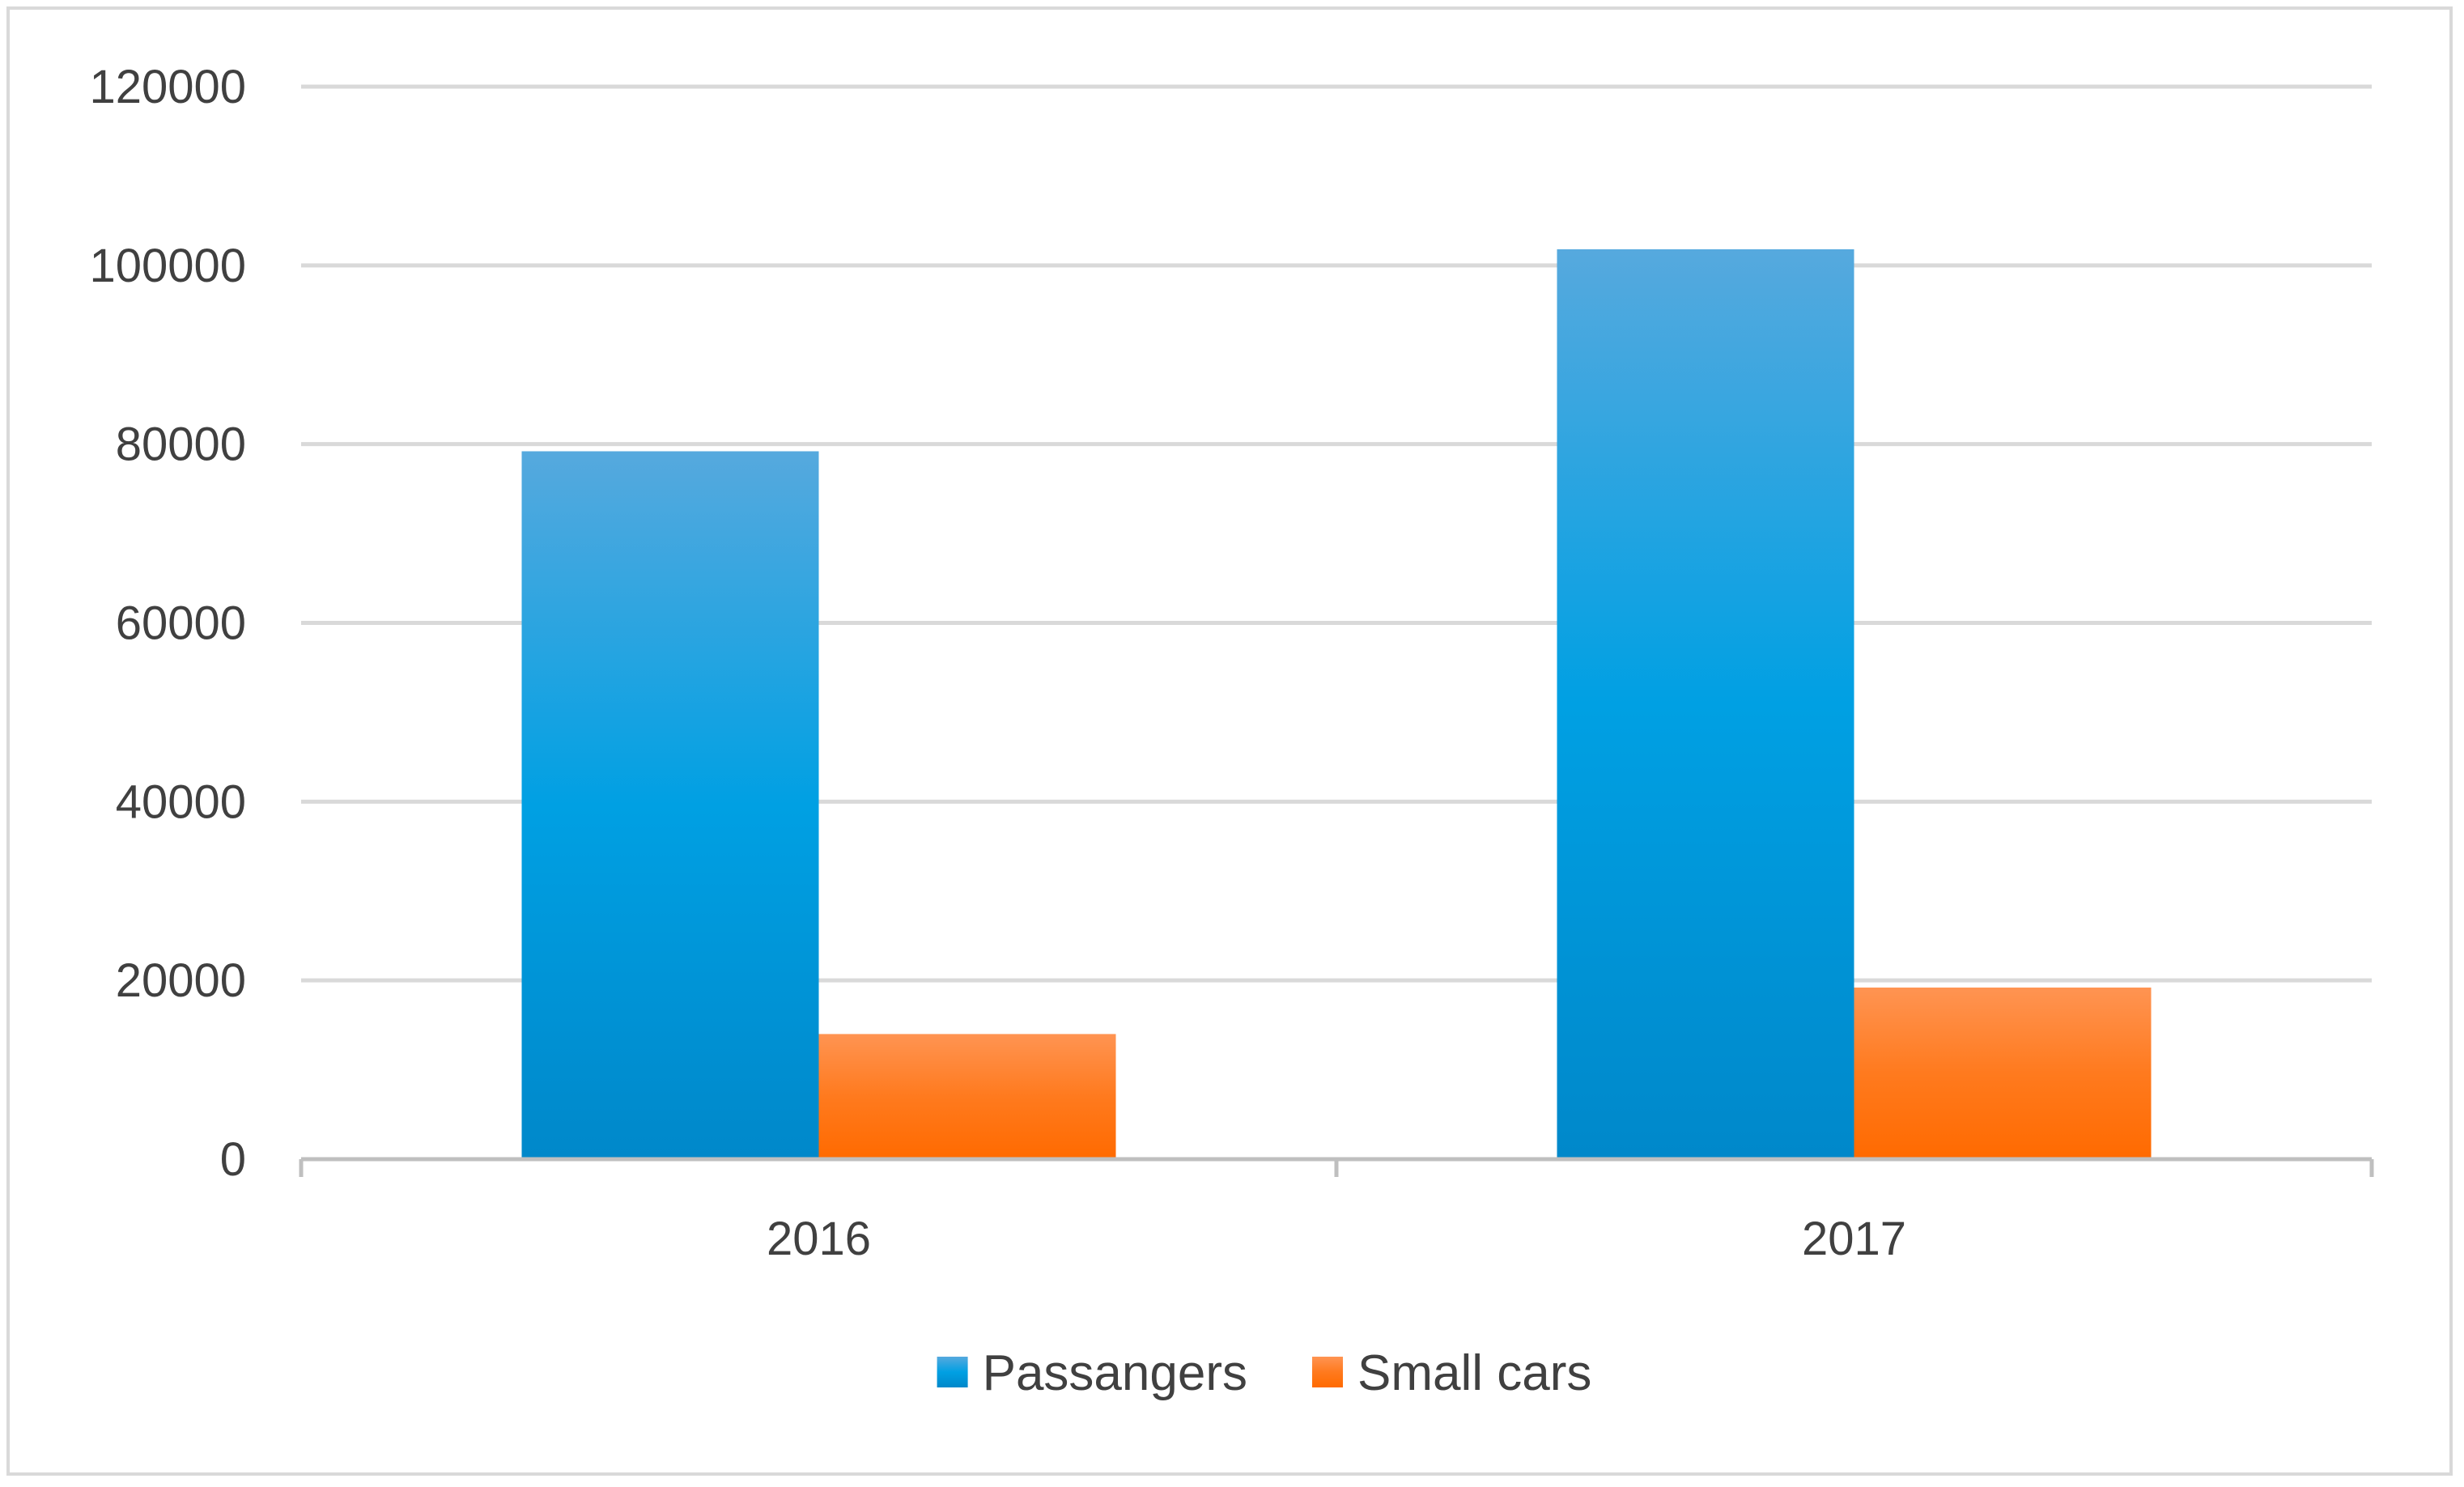 The height and width of the screenshot is (1487, 2464). I want to click on y-tick-label: 100000, so click(167, 266).